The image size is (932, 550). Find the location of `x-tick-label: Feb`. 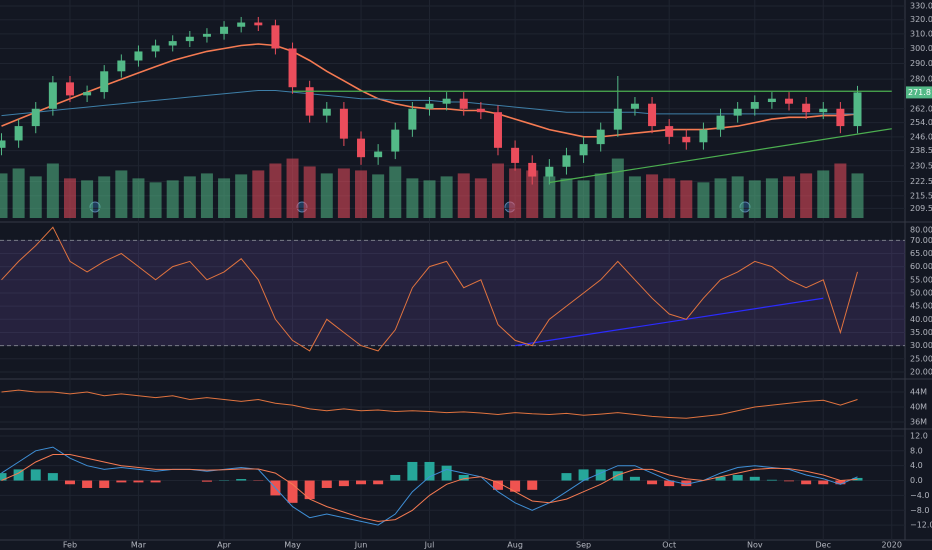

x-tick-label: Feb is located at coordinates (70, 545).